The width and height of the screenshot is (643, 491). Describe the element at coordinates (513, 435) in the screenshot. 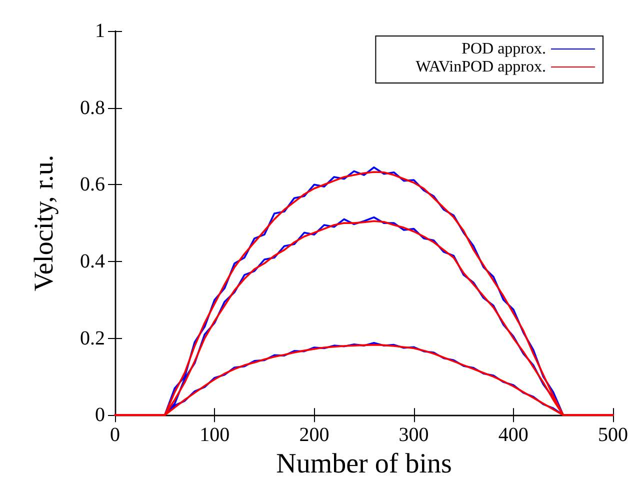

I see `x-tick-label: 400` at that location.